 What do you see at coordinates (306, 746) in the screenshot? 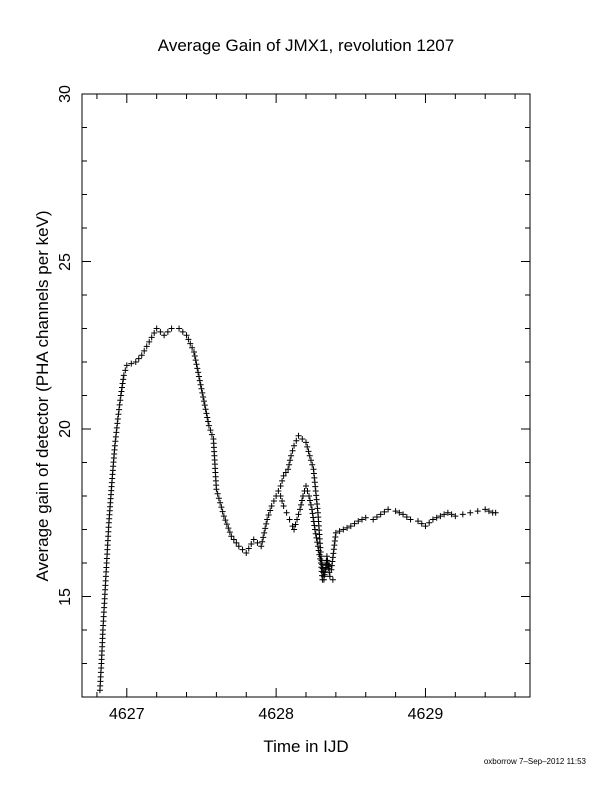
I see `x-axis-label: Time in IJD` at bounding box center [306, 746].